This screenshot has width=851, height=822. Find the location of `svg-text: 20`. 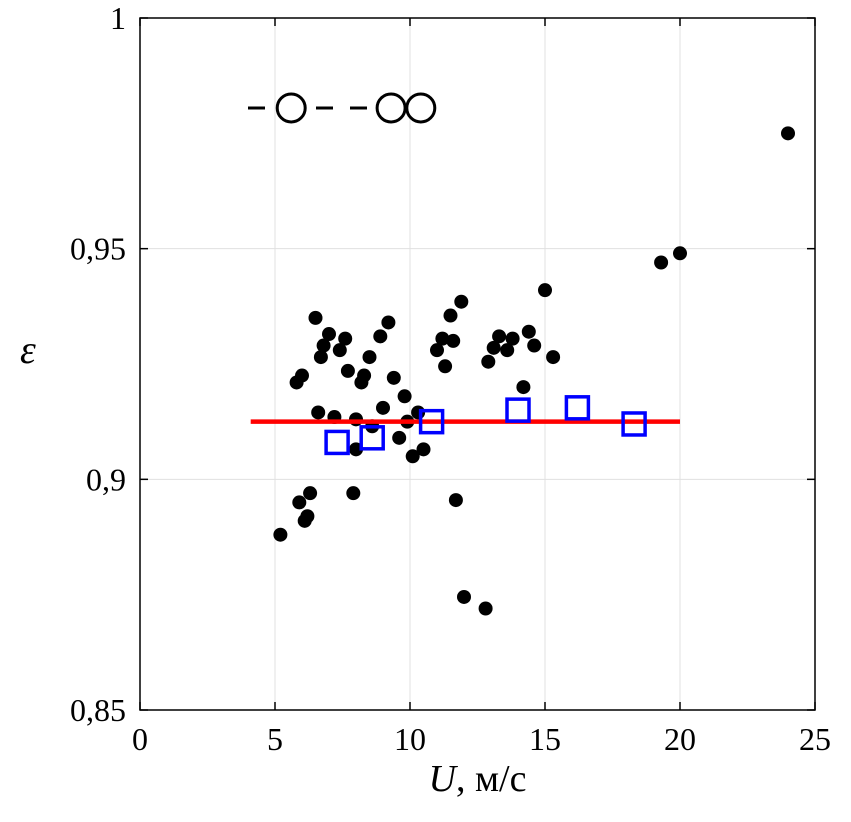

svg-text: 20 is located at coordinates (680, 739).